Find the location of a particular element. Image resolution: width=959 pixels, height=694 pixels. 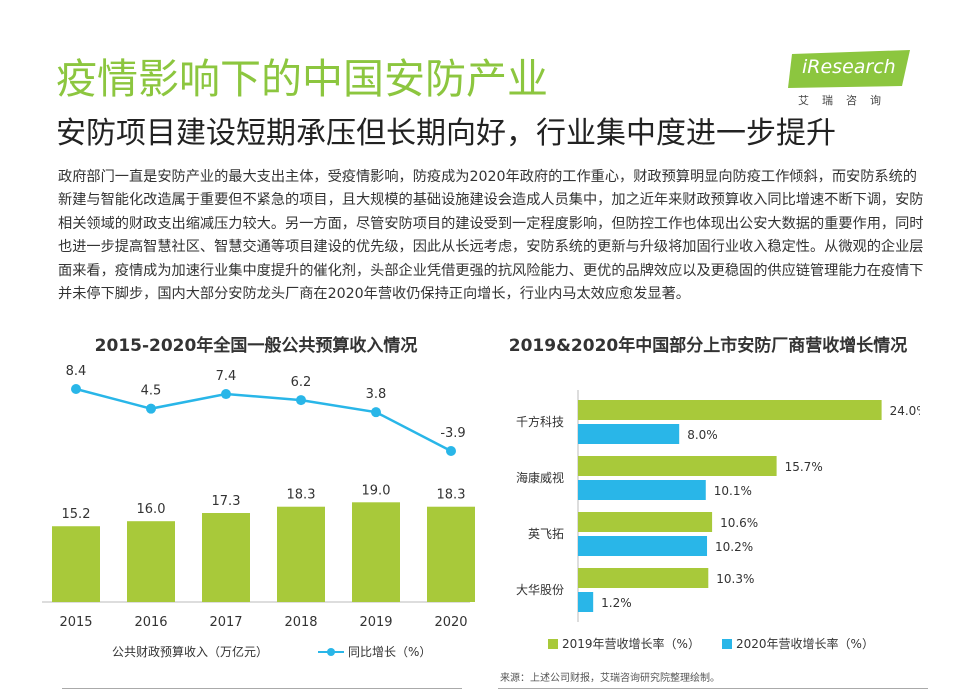

left-legend-line: 同比增长（%） is located at coordinates (374, 651).